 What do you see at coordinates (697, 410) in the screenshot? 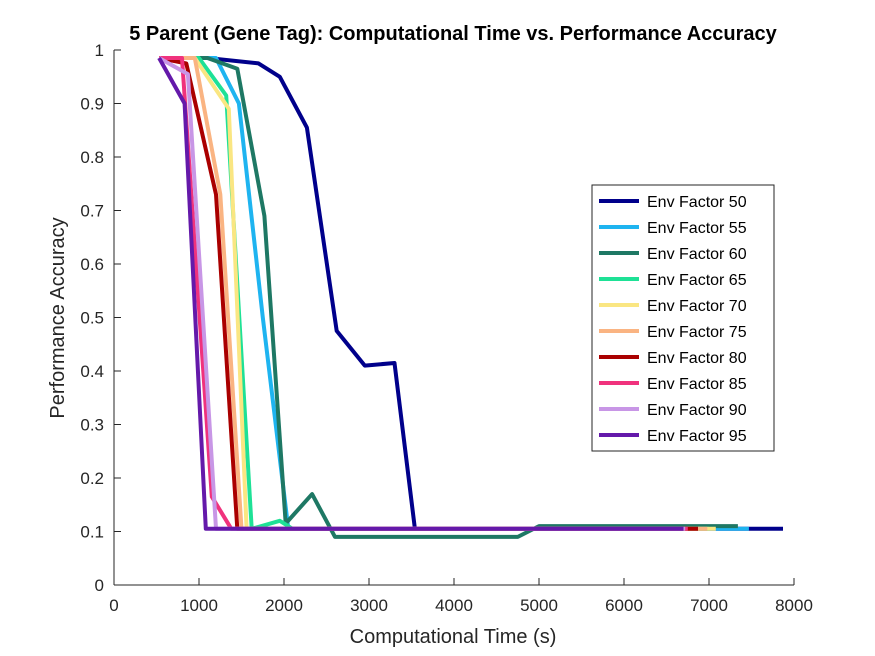
I see `legend-label: Env Factor 90` at bounding box center [697, 410].